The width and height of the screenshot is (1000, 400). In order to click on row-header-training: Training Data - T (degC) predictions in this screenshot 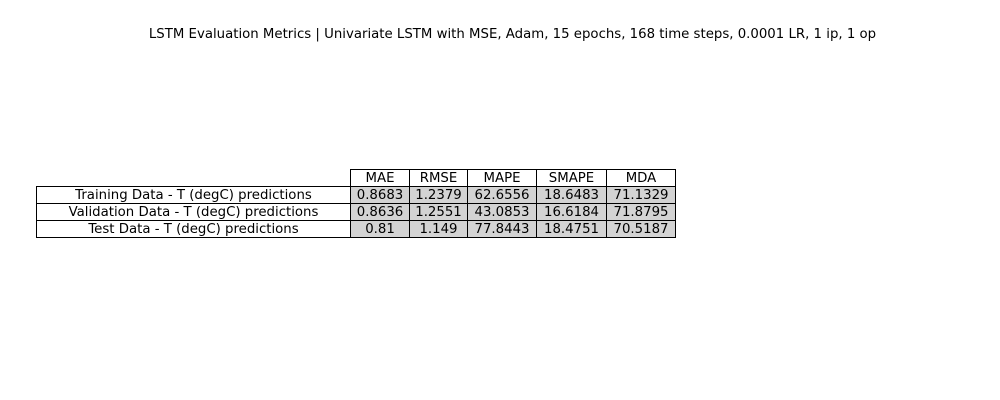, I will do `click(193, 195)`.